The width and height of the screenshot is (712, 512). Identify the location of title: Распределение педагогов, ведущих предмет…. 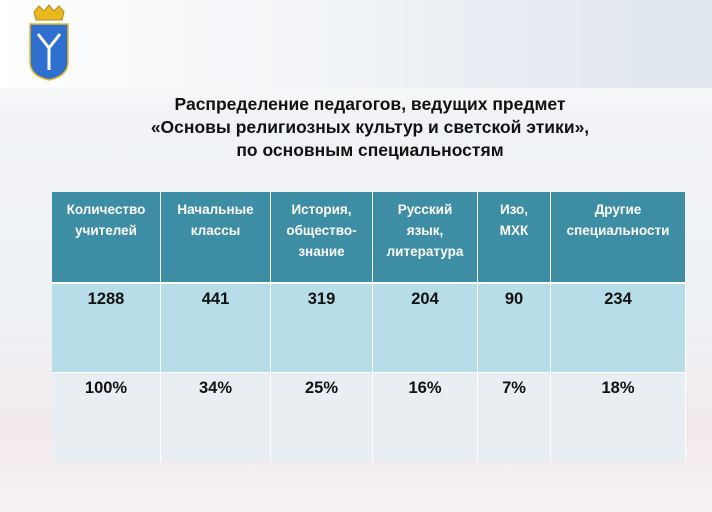
(370, 127).